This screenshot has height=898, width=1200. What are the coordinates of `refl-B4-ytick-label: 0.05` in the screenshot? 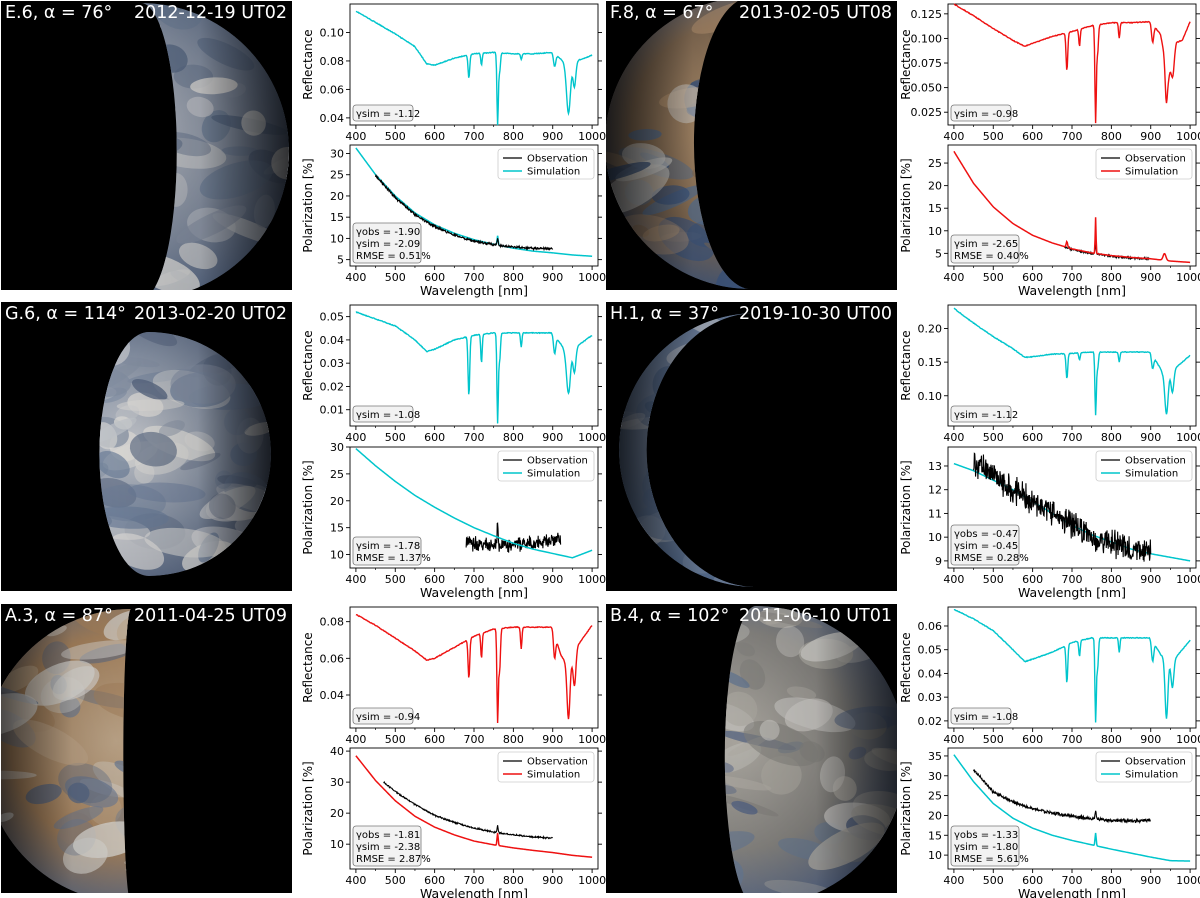 It's located at (930, 650).